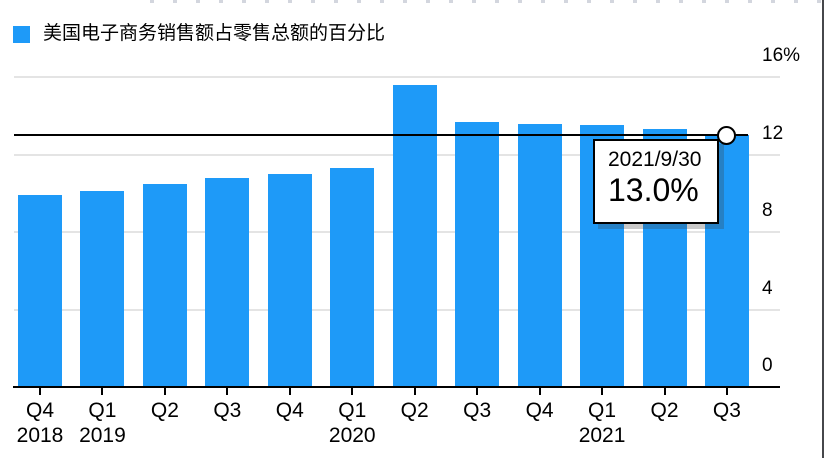 Image resolution: width=824 pixels, height=458 pixels. What do you see at coordinates (381, 135) in the screenshot?
I see `reference-line` at bounding box center [381, 135].